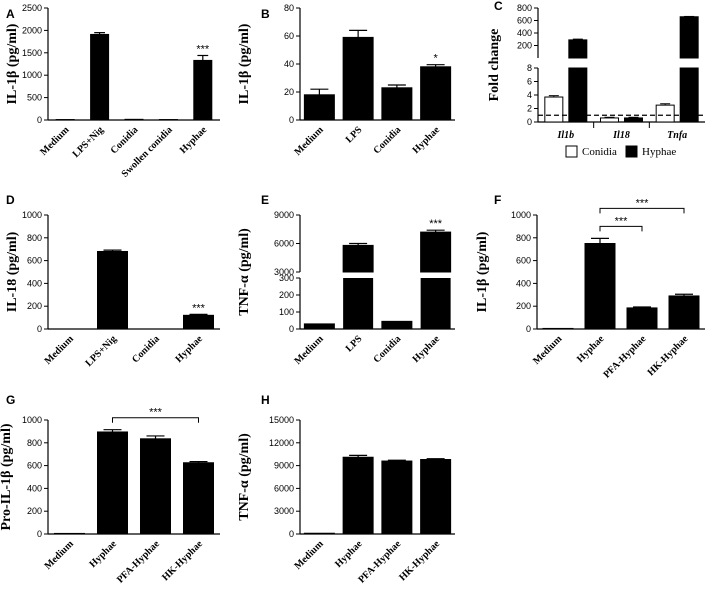  Describe the element at coordinates (7, 476) in the screenshot. I see `y-axis-title: Pro-IL-1β (pg/ml)` at that location.